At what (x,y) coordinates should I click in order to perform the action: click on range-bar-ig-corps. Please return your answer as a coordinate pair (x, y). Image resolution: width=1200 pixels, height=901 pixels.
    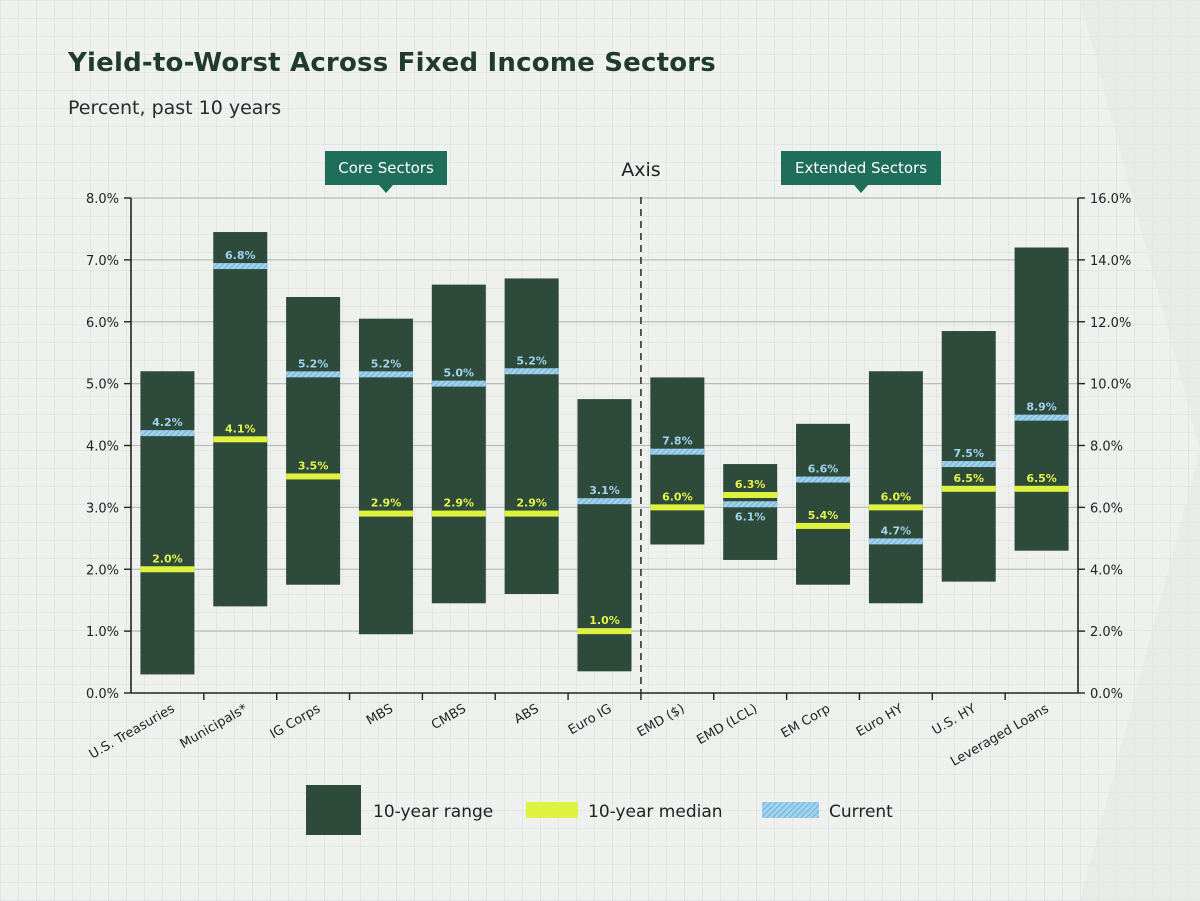
    Looking at the image, I should click on (313, 441).